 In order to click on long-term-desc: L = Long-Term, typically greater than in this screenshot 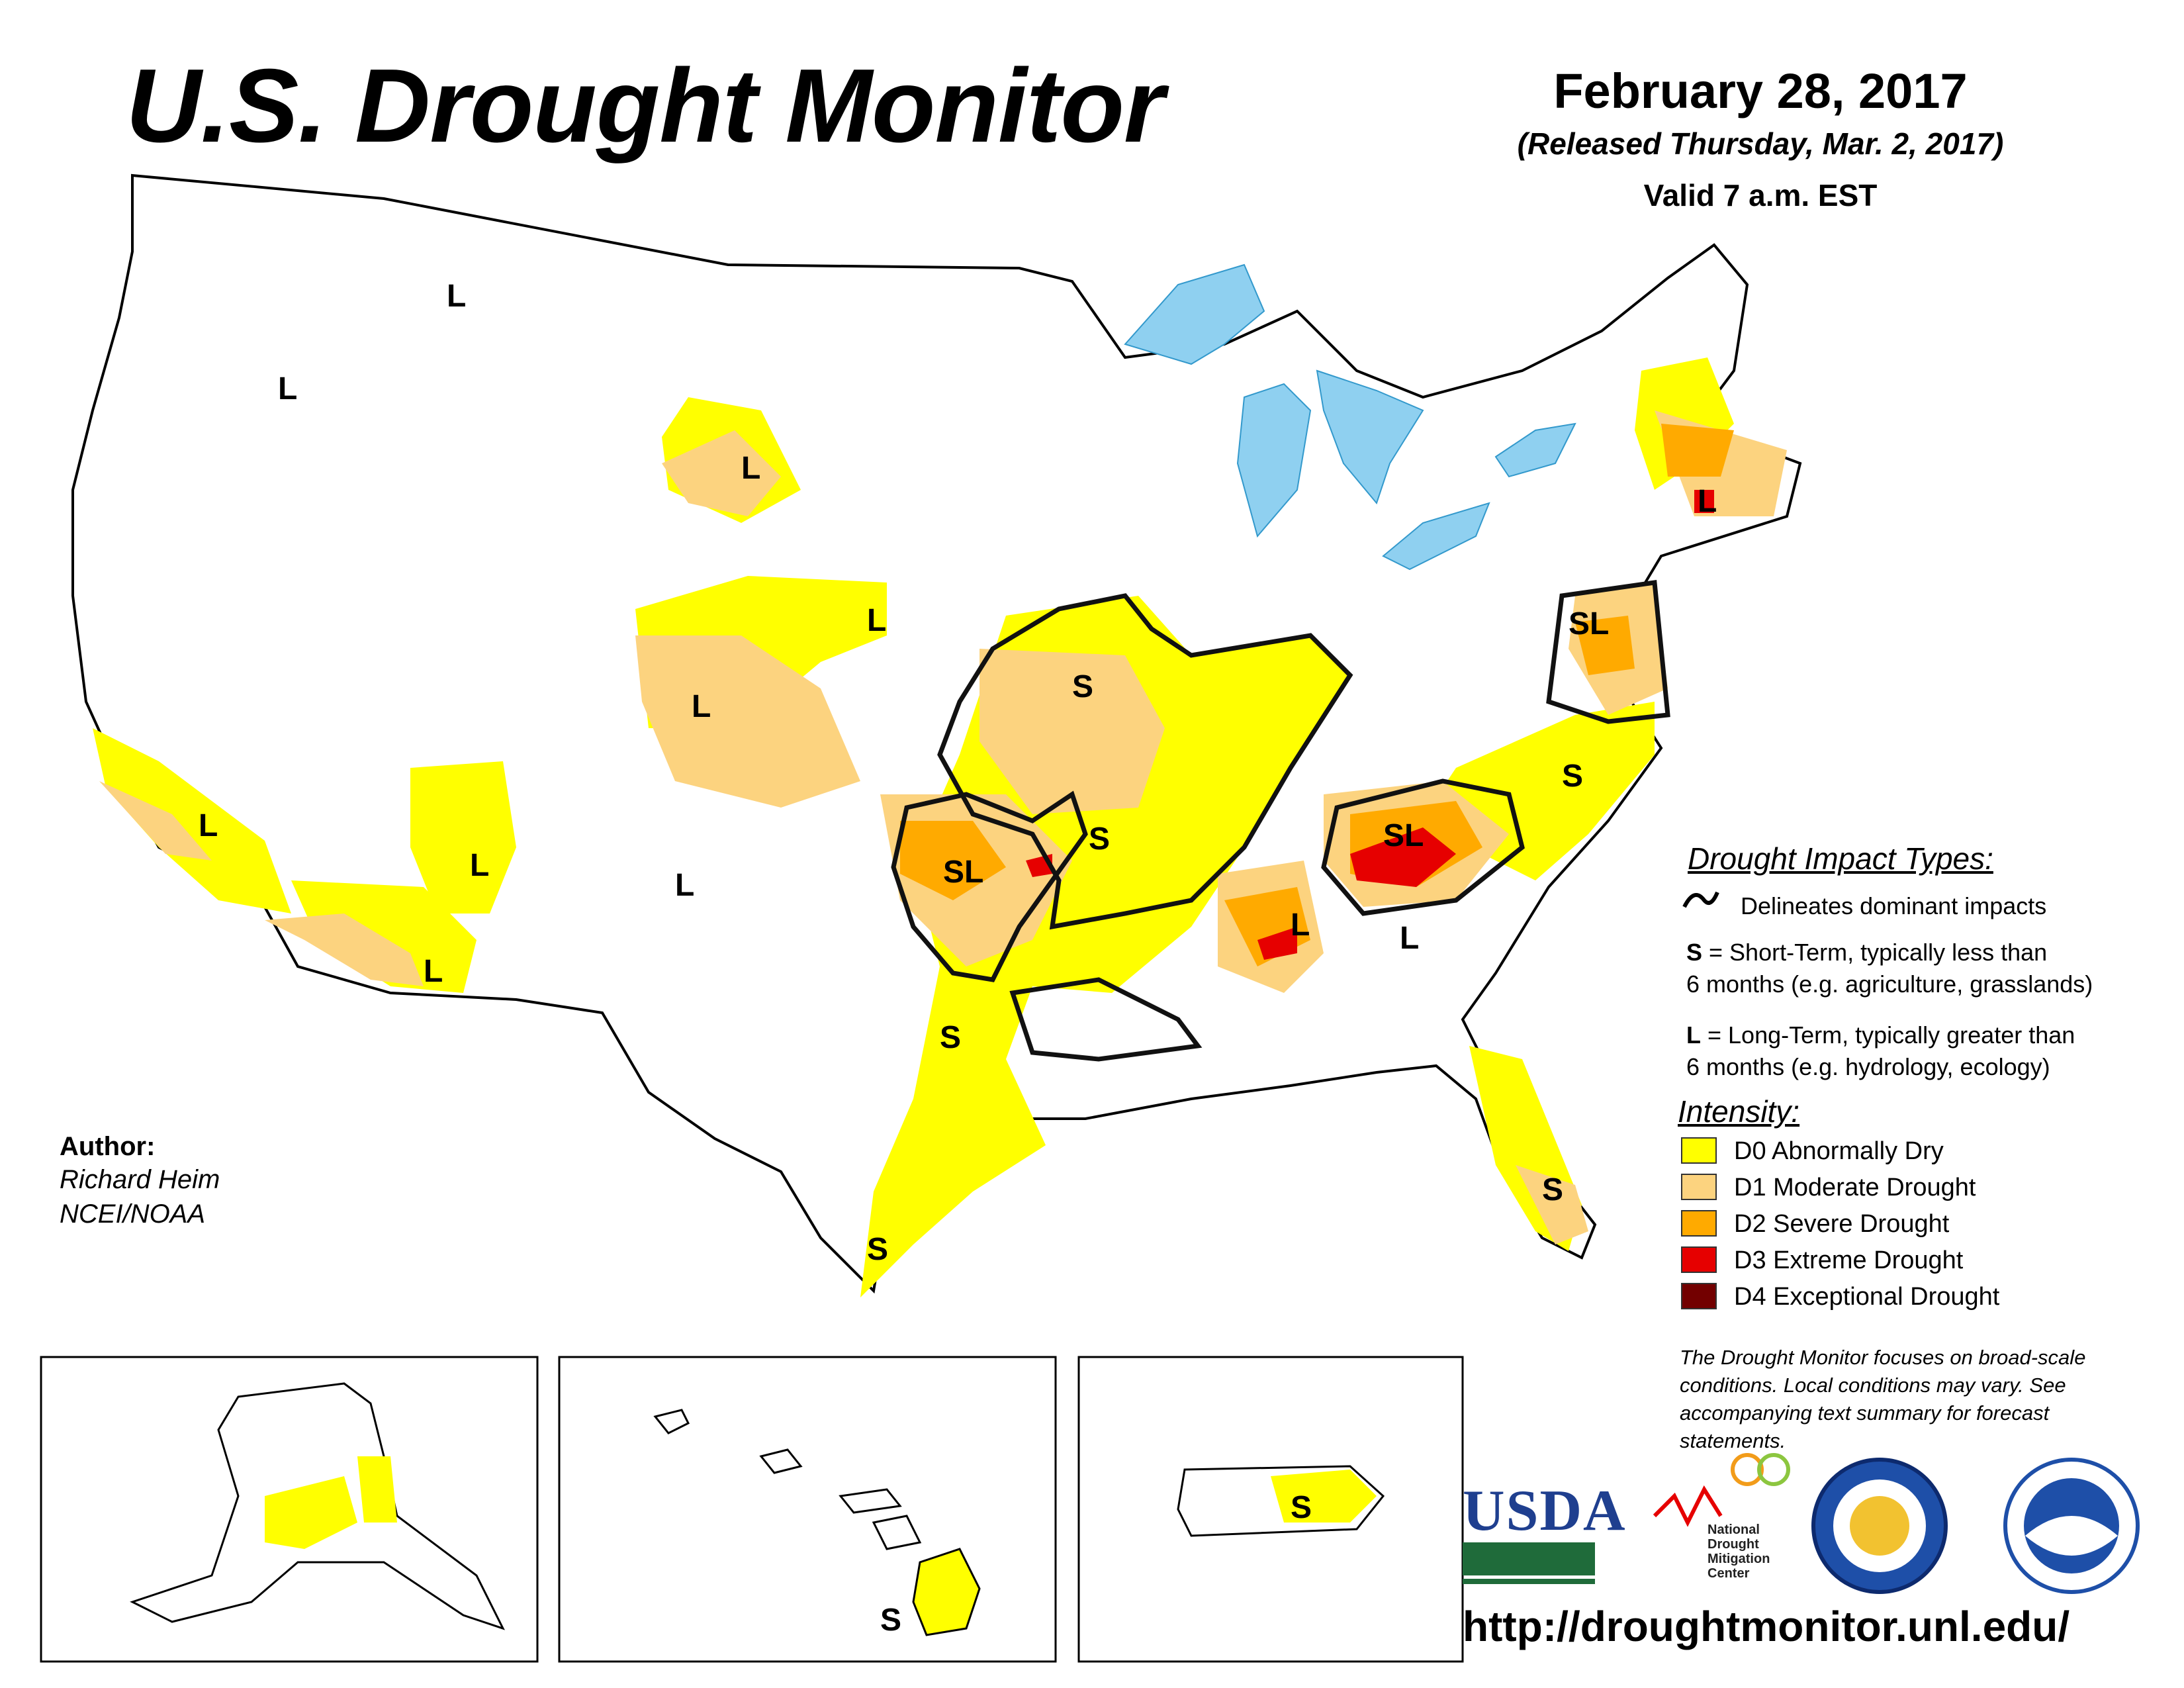, I will do `click(1880, 1035)`.